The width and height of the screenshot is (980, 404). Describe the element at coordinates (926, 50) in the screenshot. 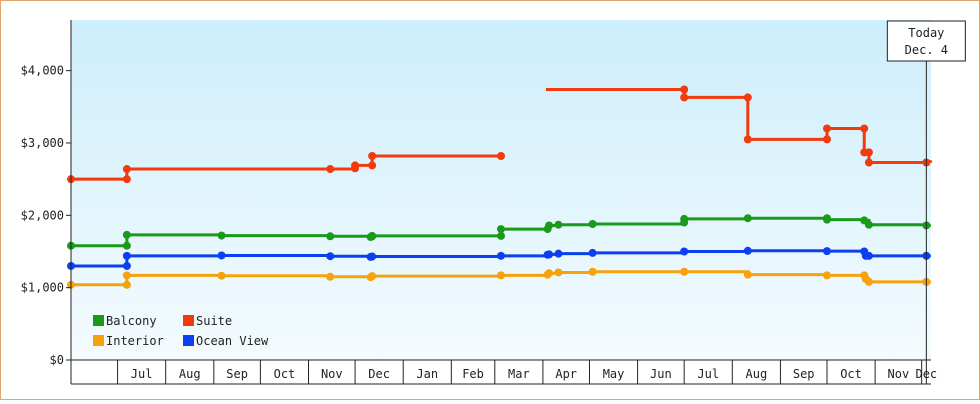

I see `today-date-label: Dec. 4` at that location.